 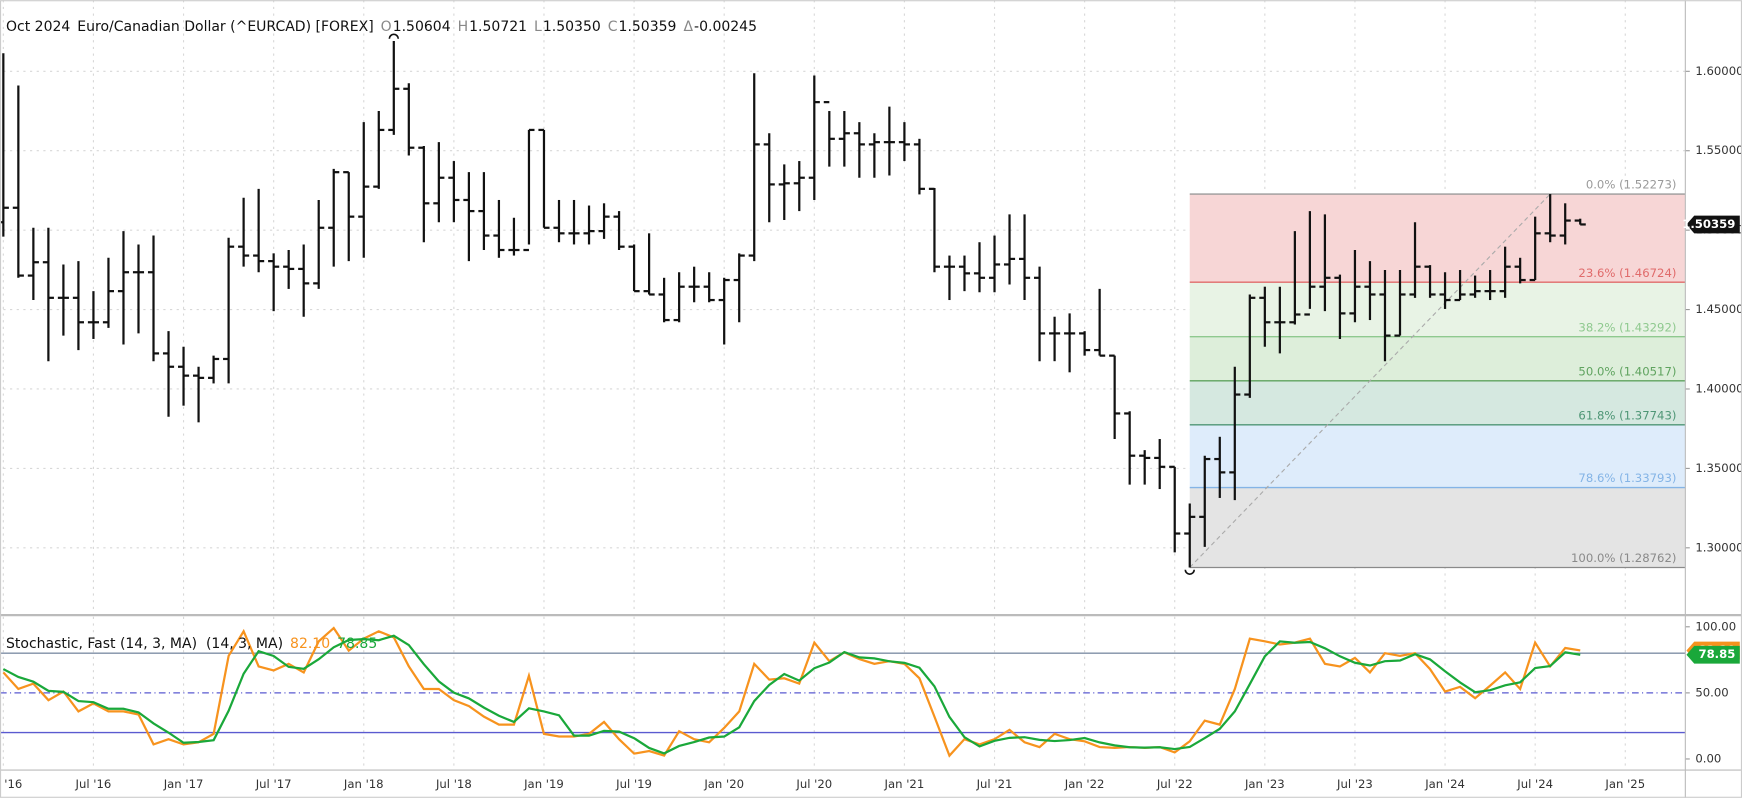 I want to click on x-tick-label: Jul '16, so click(x=93, y=784).